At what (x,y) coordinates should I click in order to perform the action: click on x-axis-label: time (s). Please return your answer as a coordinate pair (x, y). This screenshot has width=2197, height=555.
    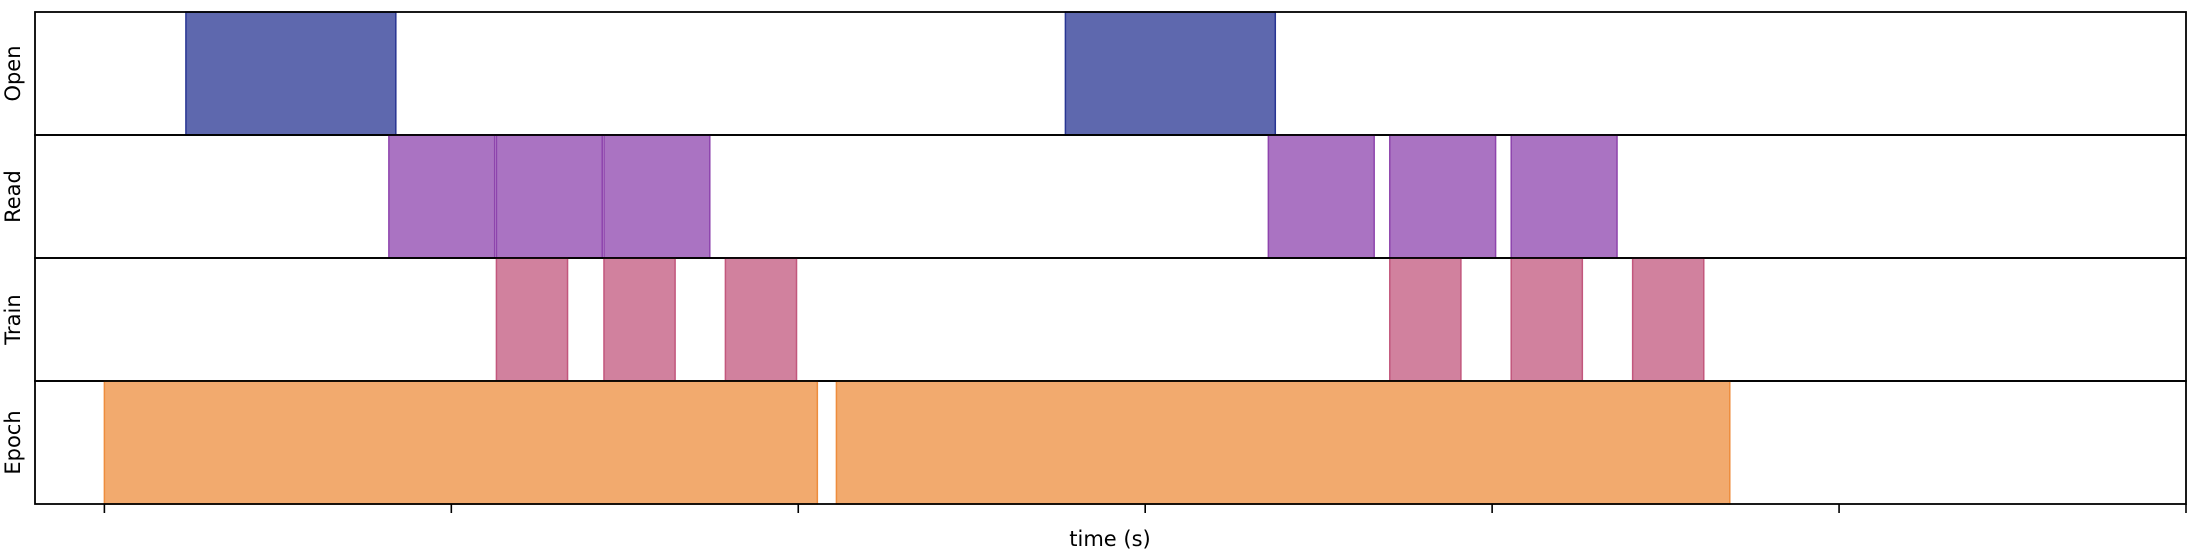
    Looking at the image, I should click on (1109, 539).